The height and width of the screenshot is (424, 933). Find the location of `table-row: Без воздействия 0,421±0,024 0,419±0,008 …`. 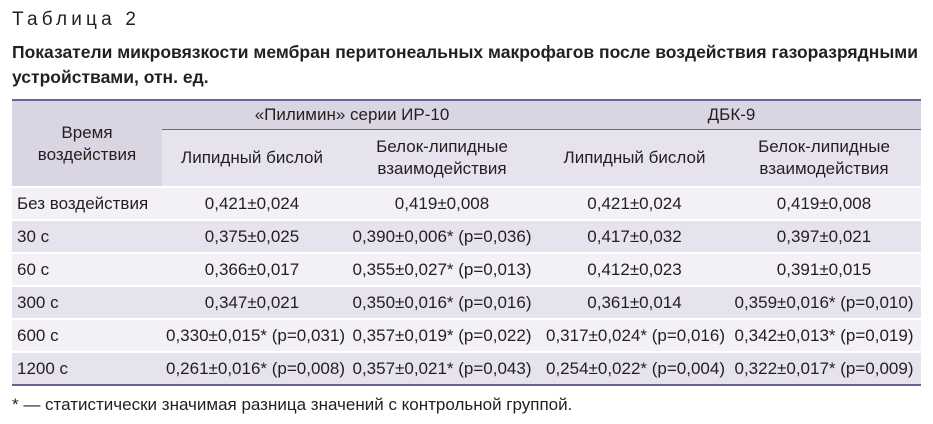

table-row: Без воздействия 0,421±0,024 0,419±0,008 … is located at coordinates (467, 203).